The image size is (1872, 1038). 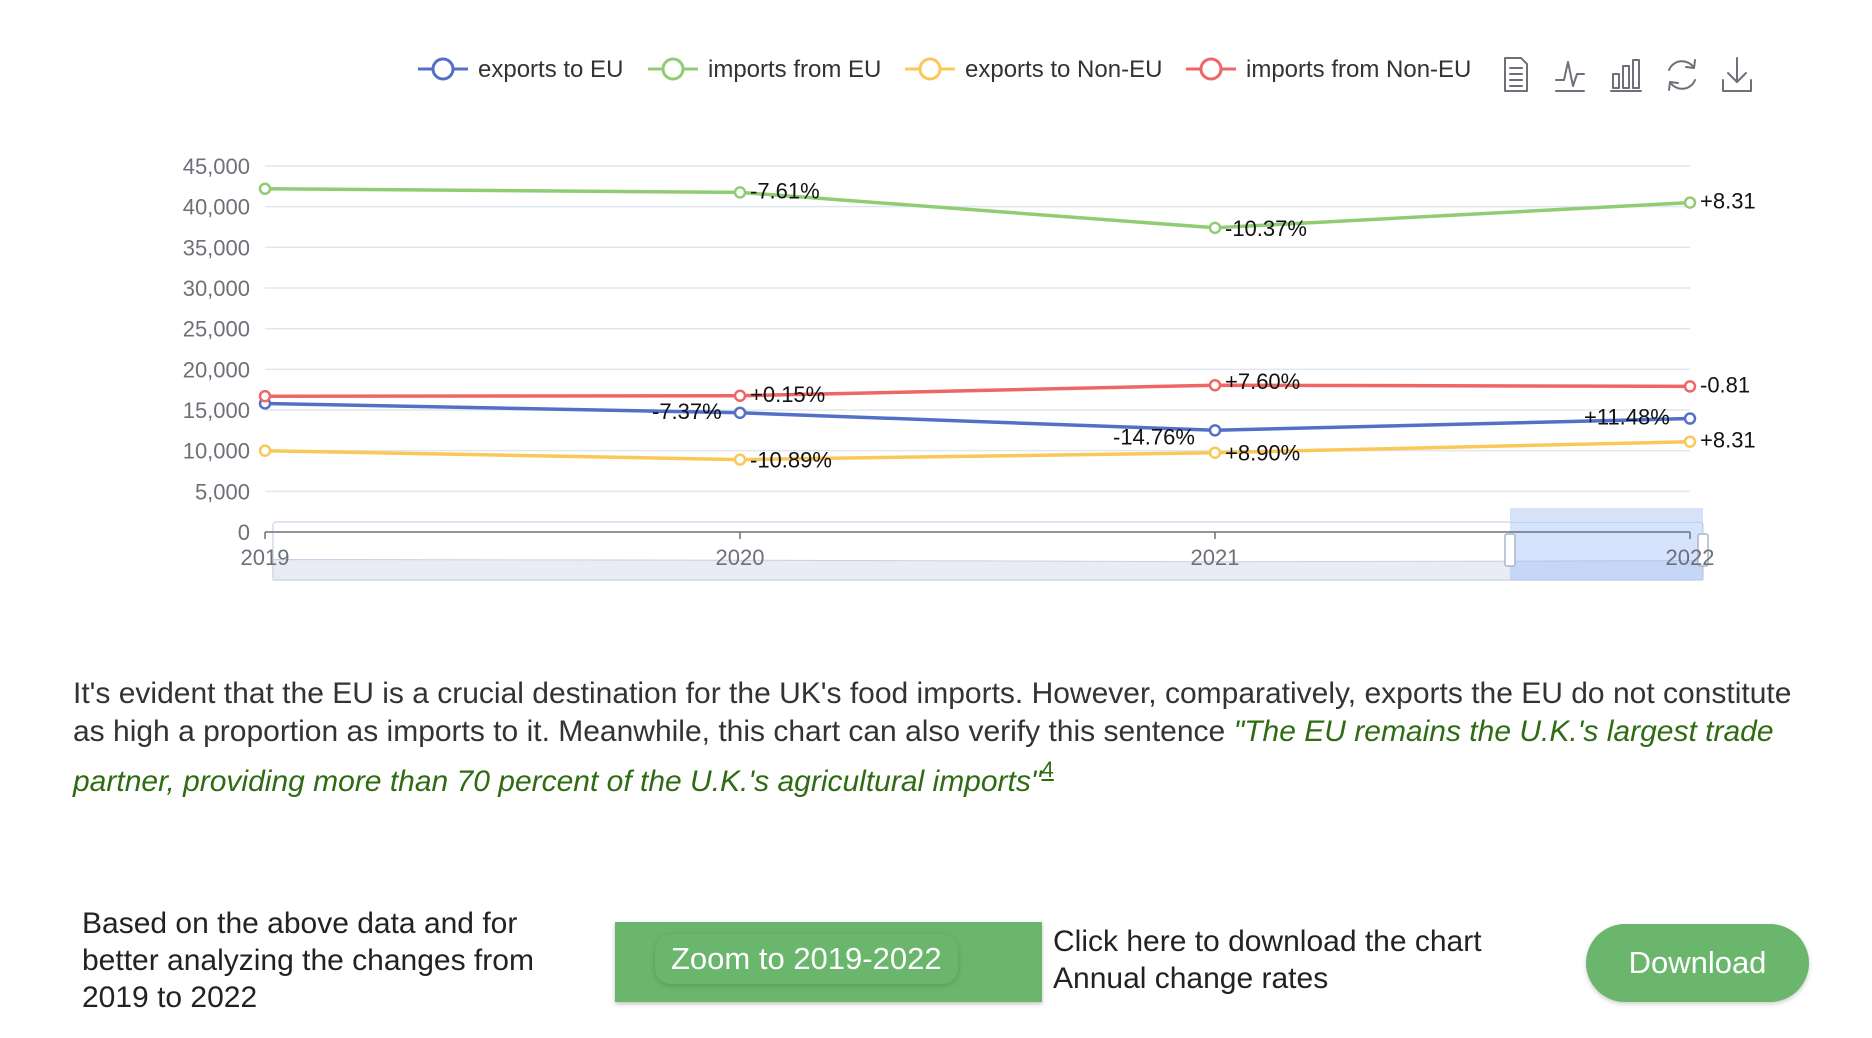 What do you see at coordinates (1627, 417) in the screenshot?
I see `data-label: +11.48%` at bounding box center [1627, 417].